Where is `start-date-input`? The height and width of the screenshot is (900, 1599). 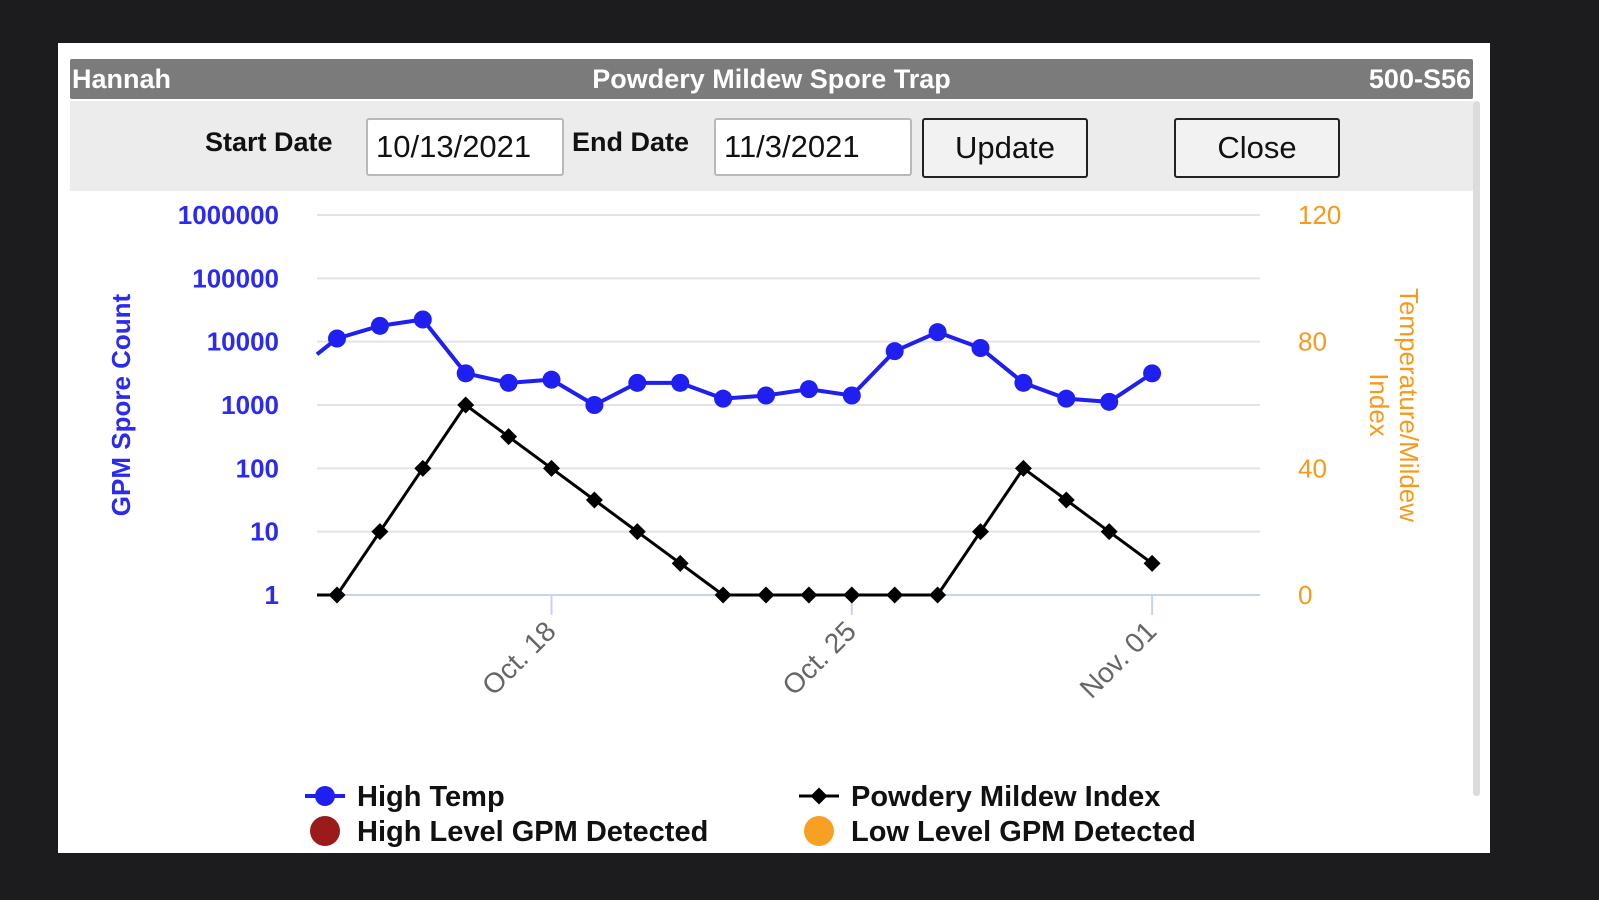
start-date-input is located at coordinates (465, 147).